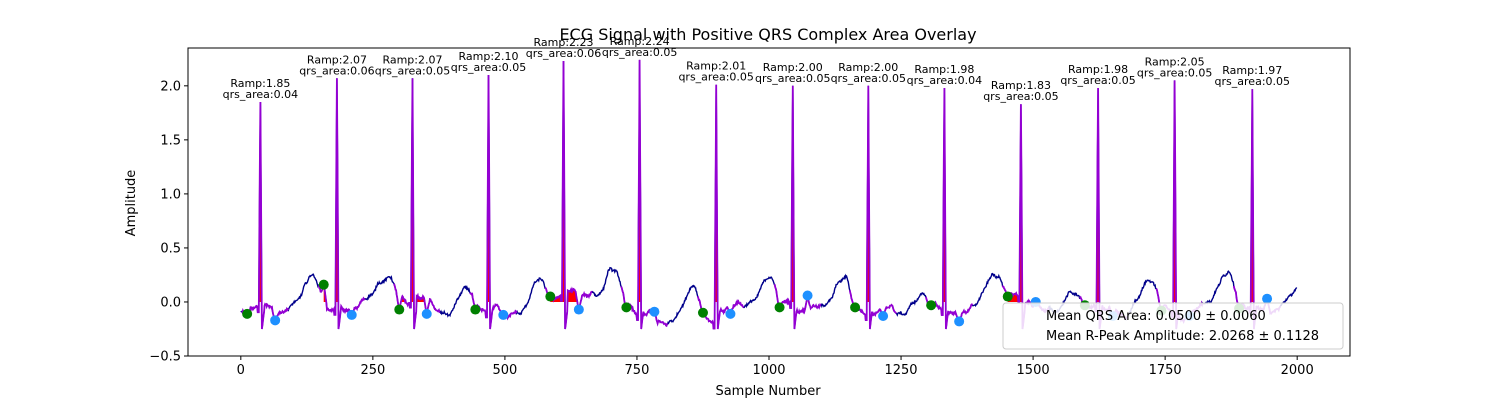  I want to click on y-tick-label: 0.5, so click(170, 248).